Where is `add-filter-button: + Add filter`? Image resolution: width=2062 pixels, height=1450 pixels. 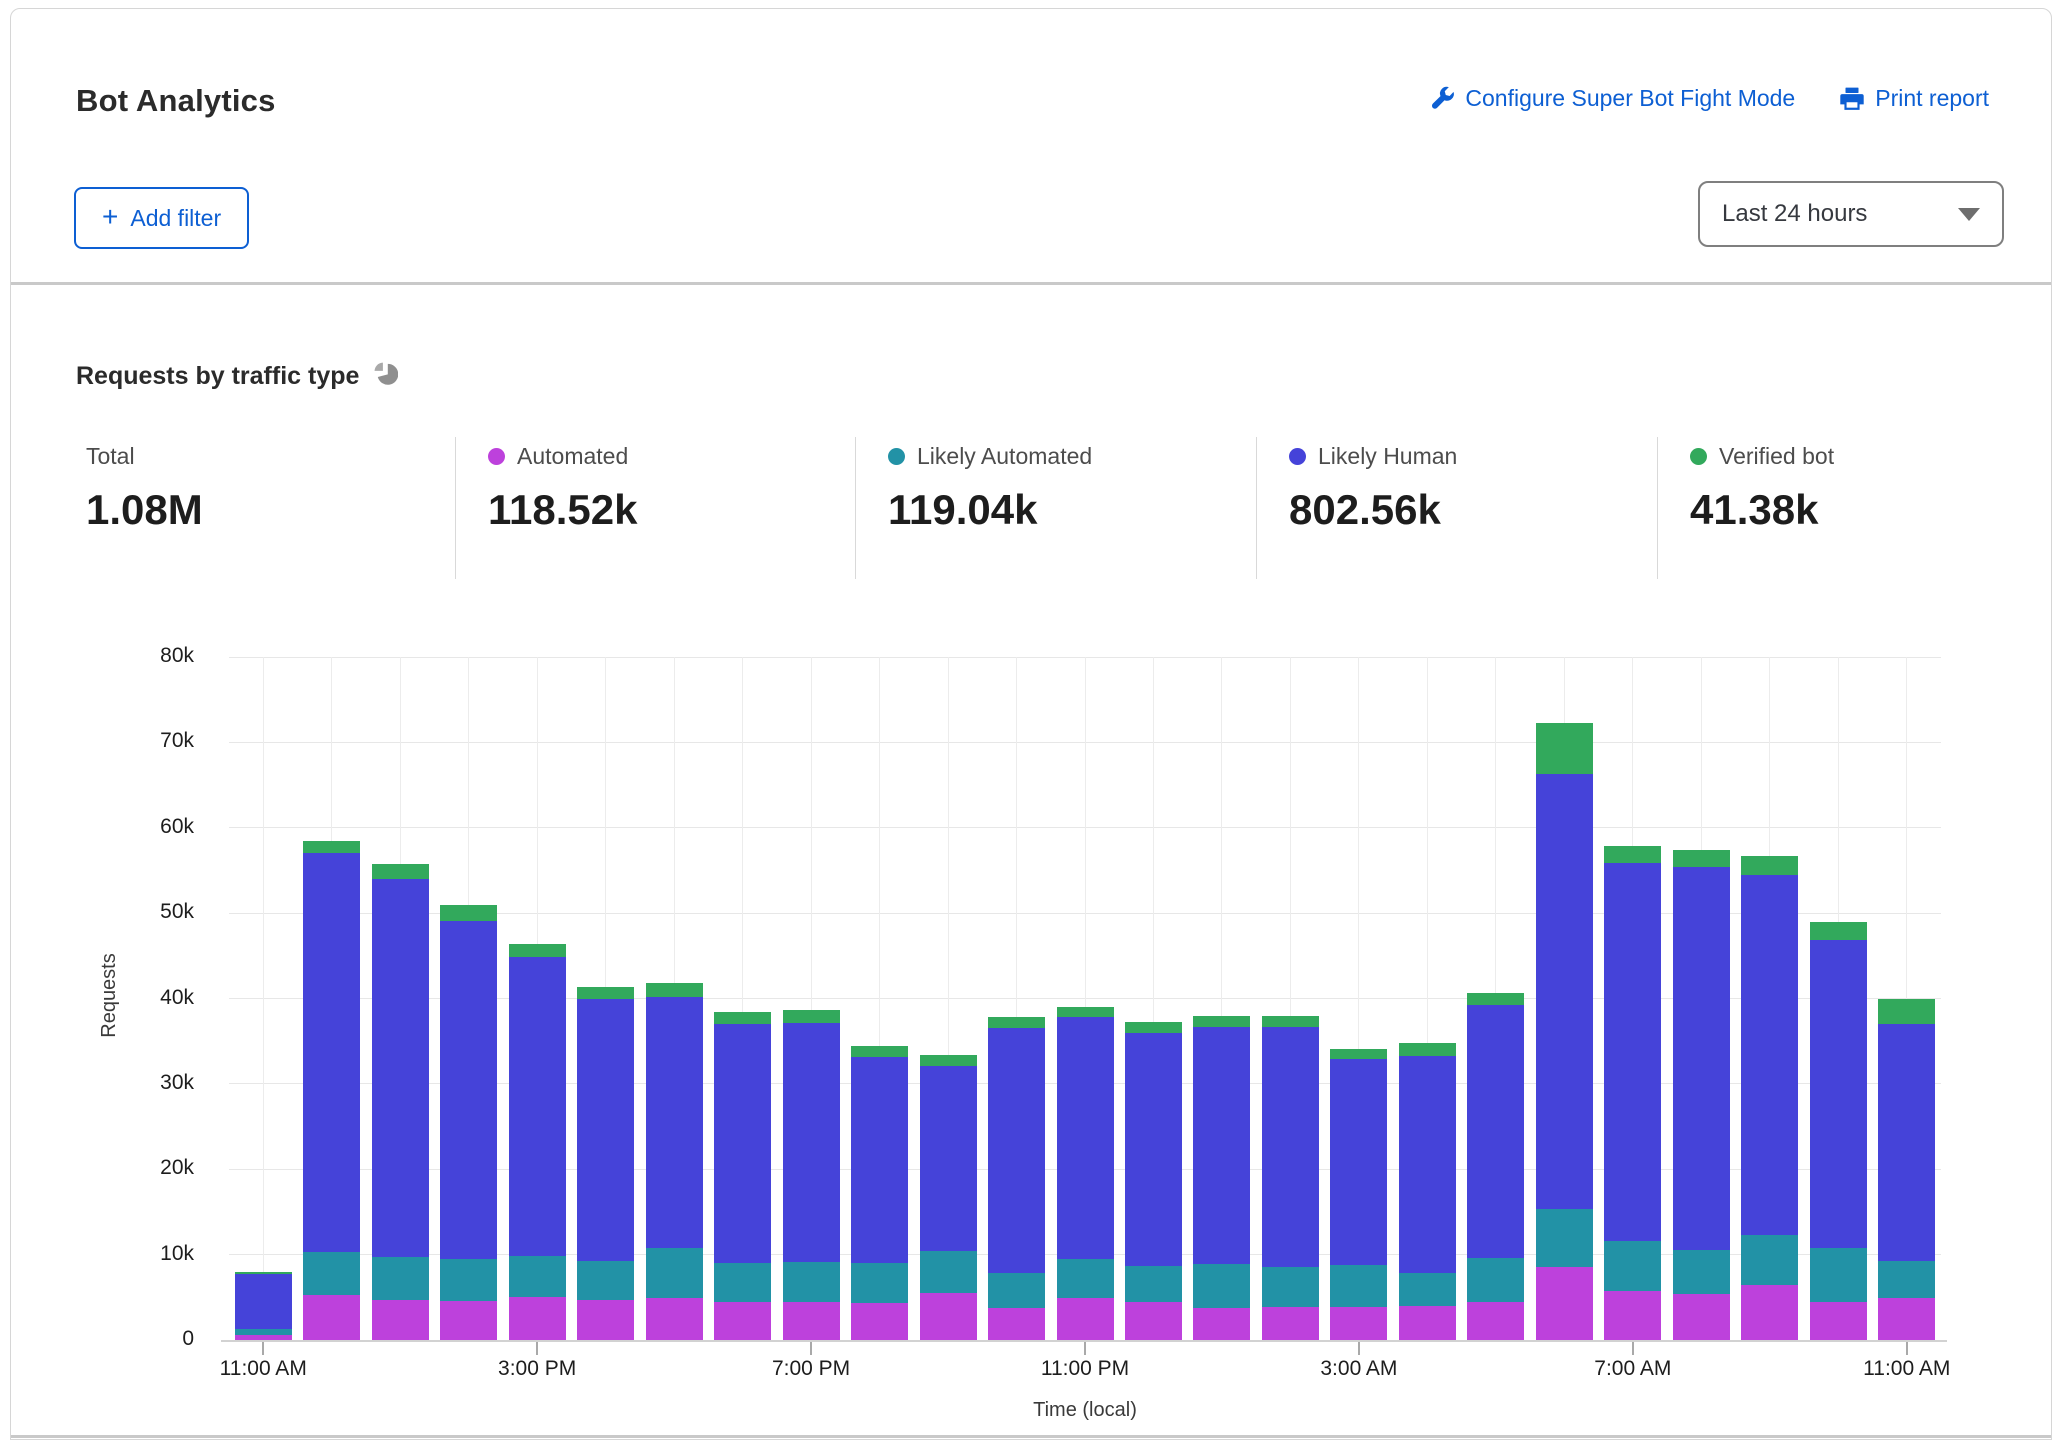
add-filter-button: + Add filter is located at coordinates (162, 218).